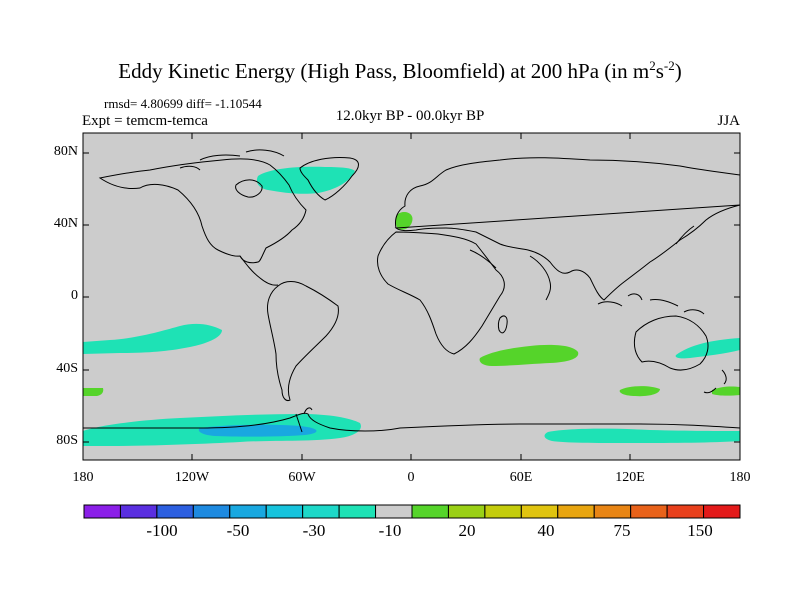 The width and height of the screenshot is (800, 600). What do you see at coordinates (303, 341) in the screenshot?
I see `coastline-south-america` at bounding box center [303, 341].